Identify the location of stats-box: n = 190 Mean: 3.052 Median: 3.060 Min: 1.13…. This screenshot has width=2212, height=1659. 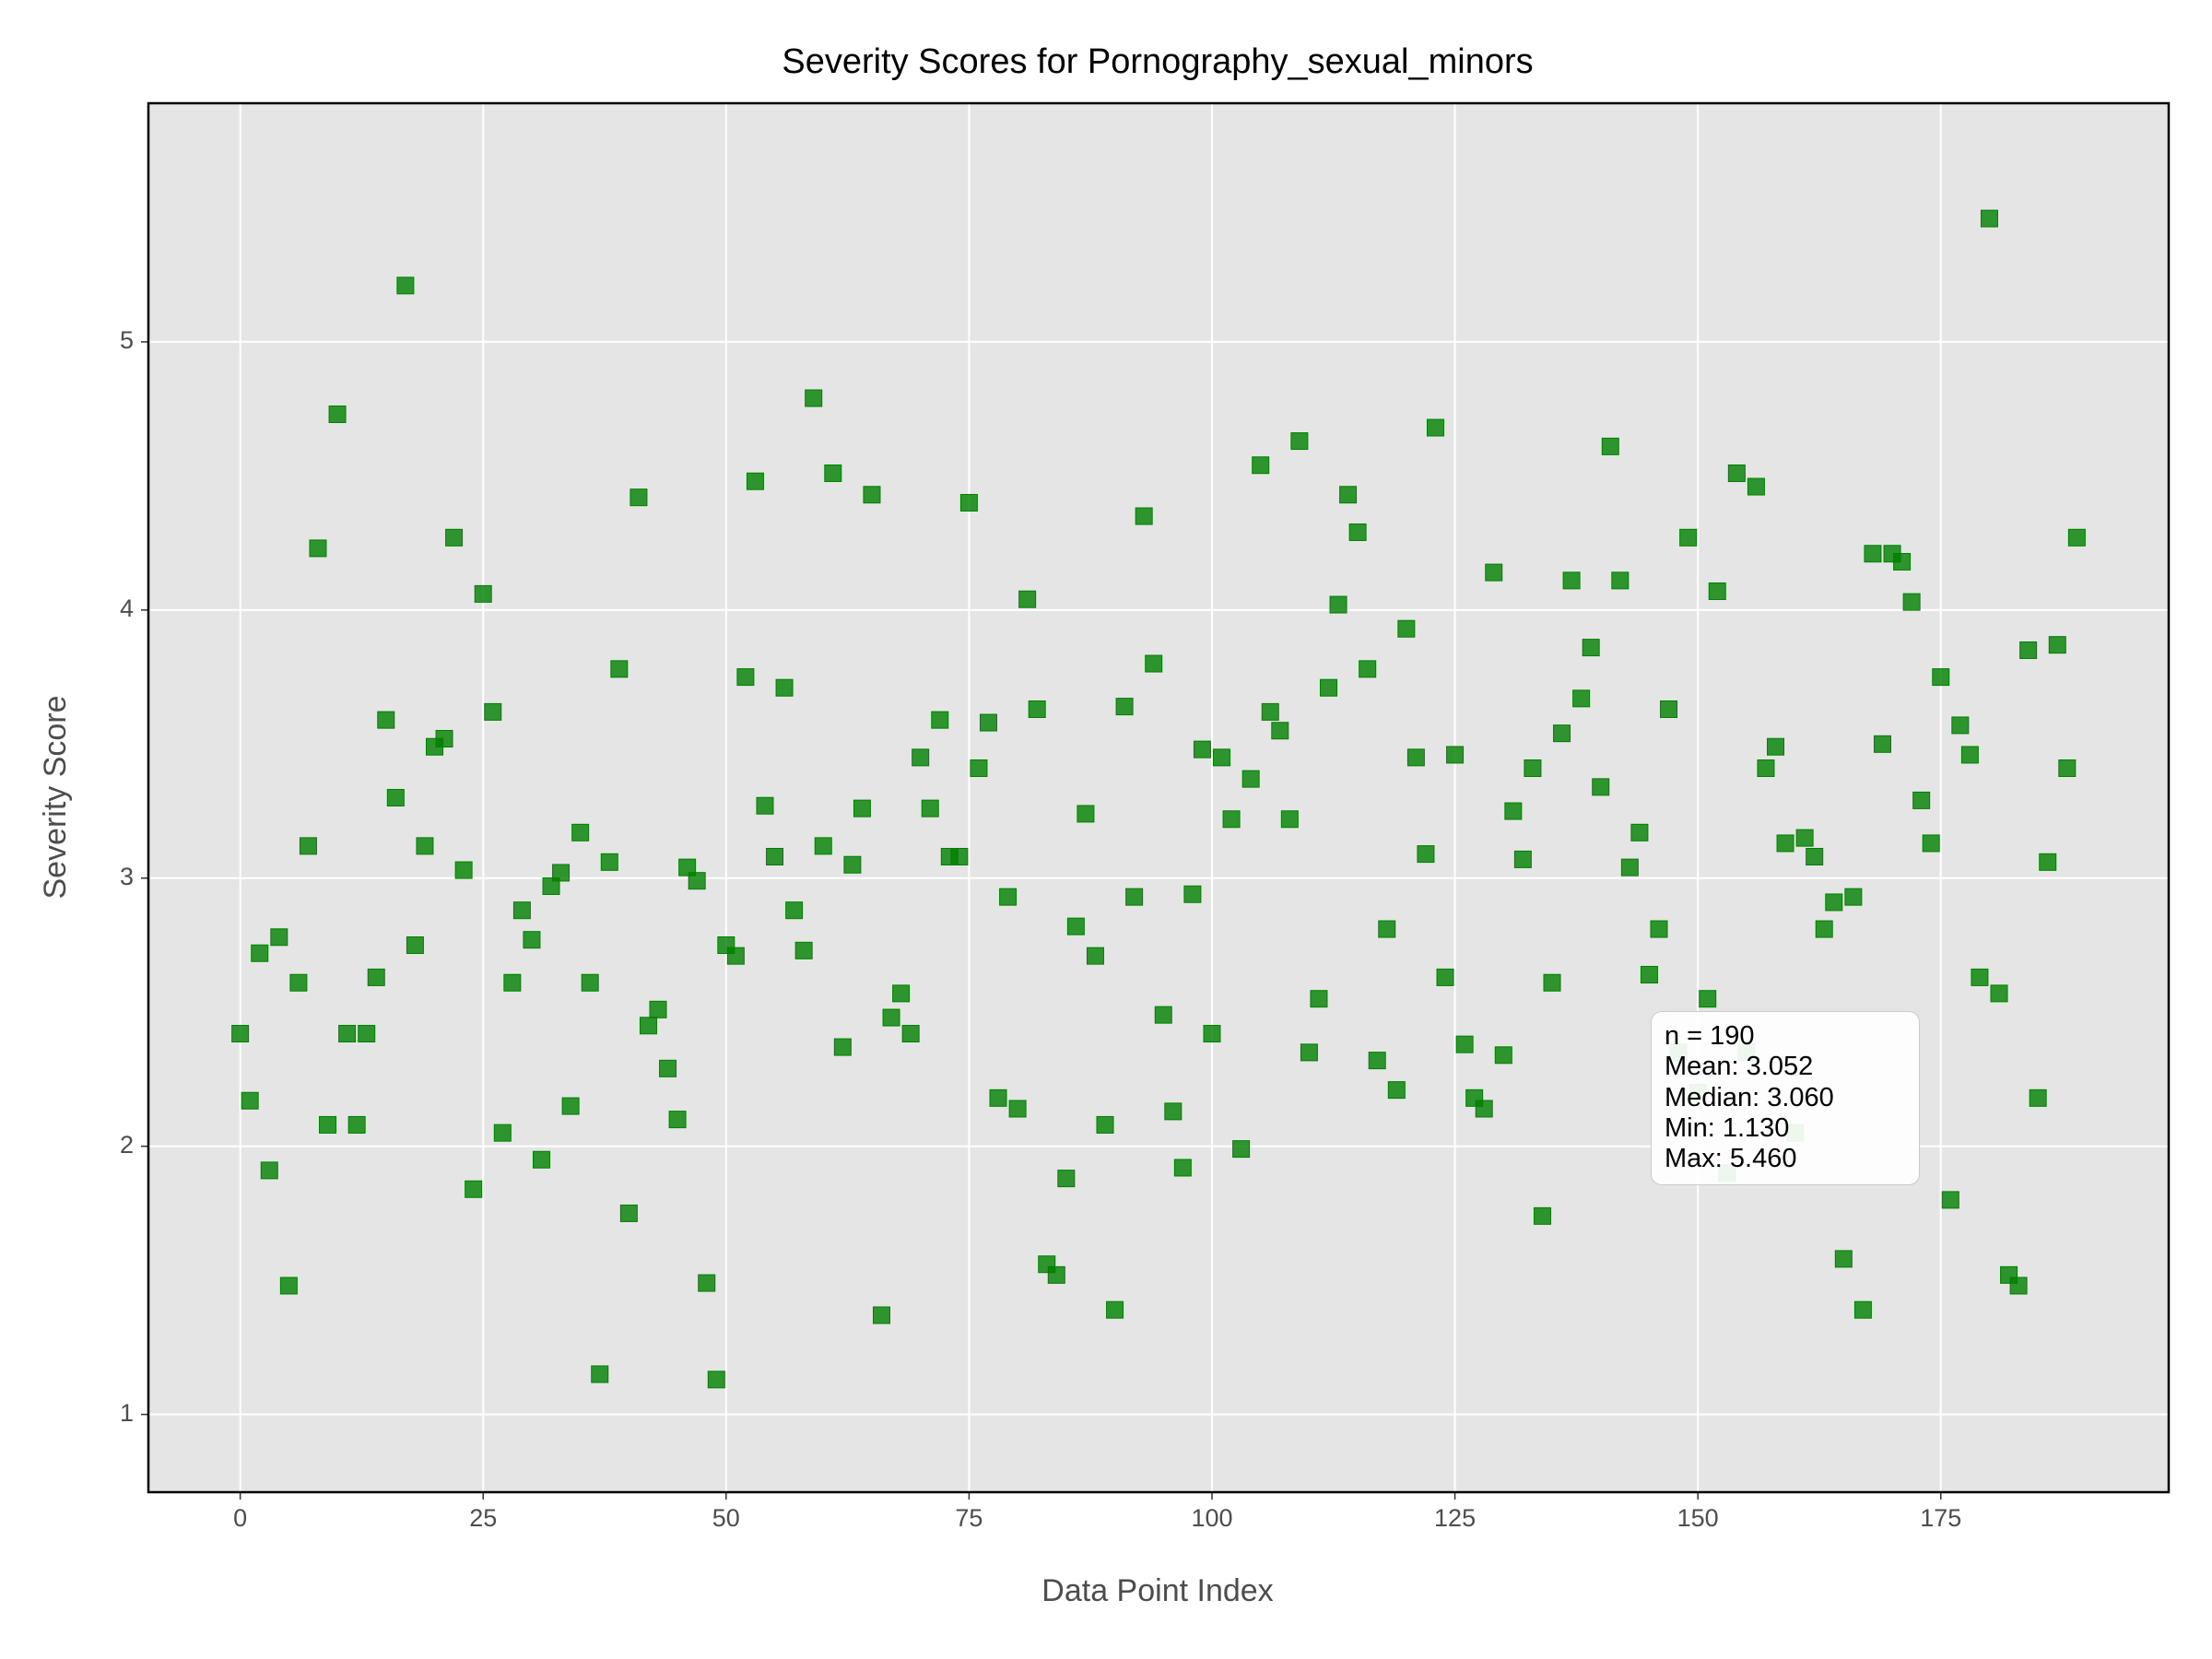
(1785, 1098).